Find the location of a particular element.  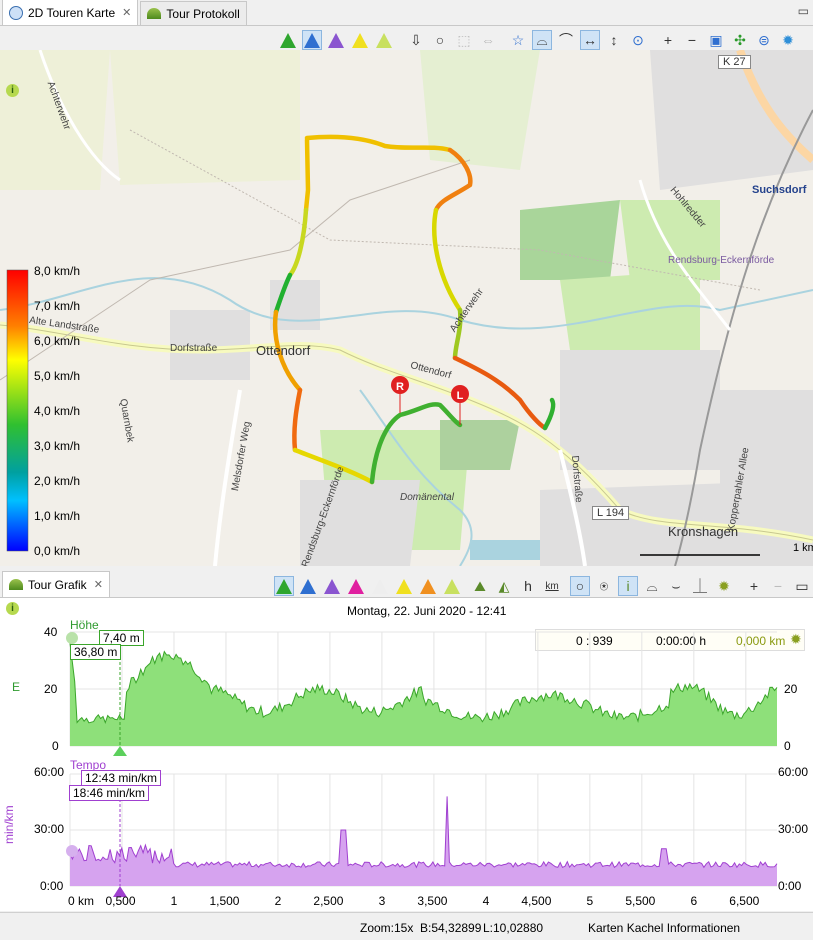

triangle-magenta-icon is located at coordinates (356, 586).